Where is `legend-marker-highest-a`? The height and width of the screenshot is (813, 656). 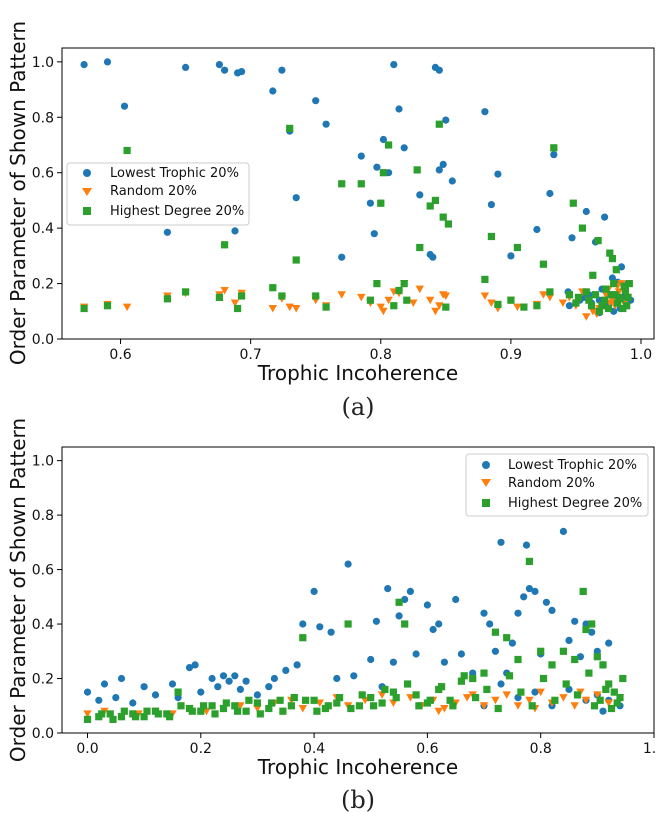 legend-marker-highest-a is located at coordinates (87, 211).